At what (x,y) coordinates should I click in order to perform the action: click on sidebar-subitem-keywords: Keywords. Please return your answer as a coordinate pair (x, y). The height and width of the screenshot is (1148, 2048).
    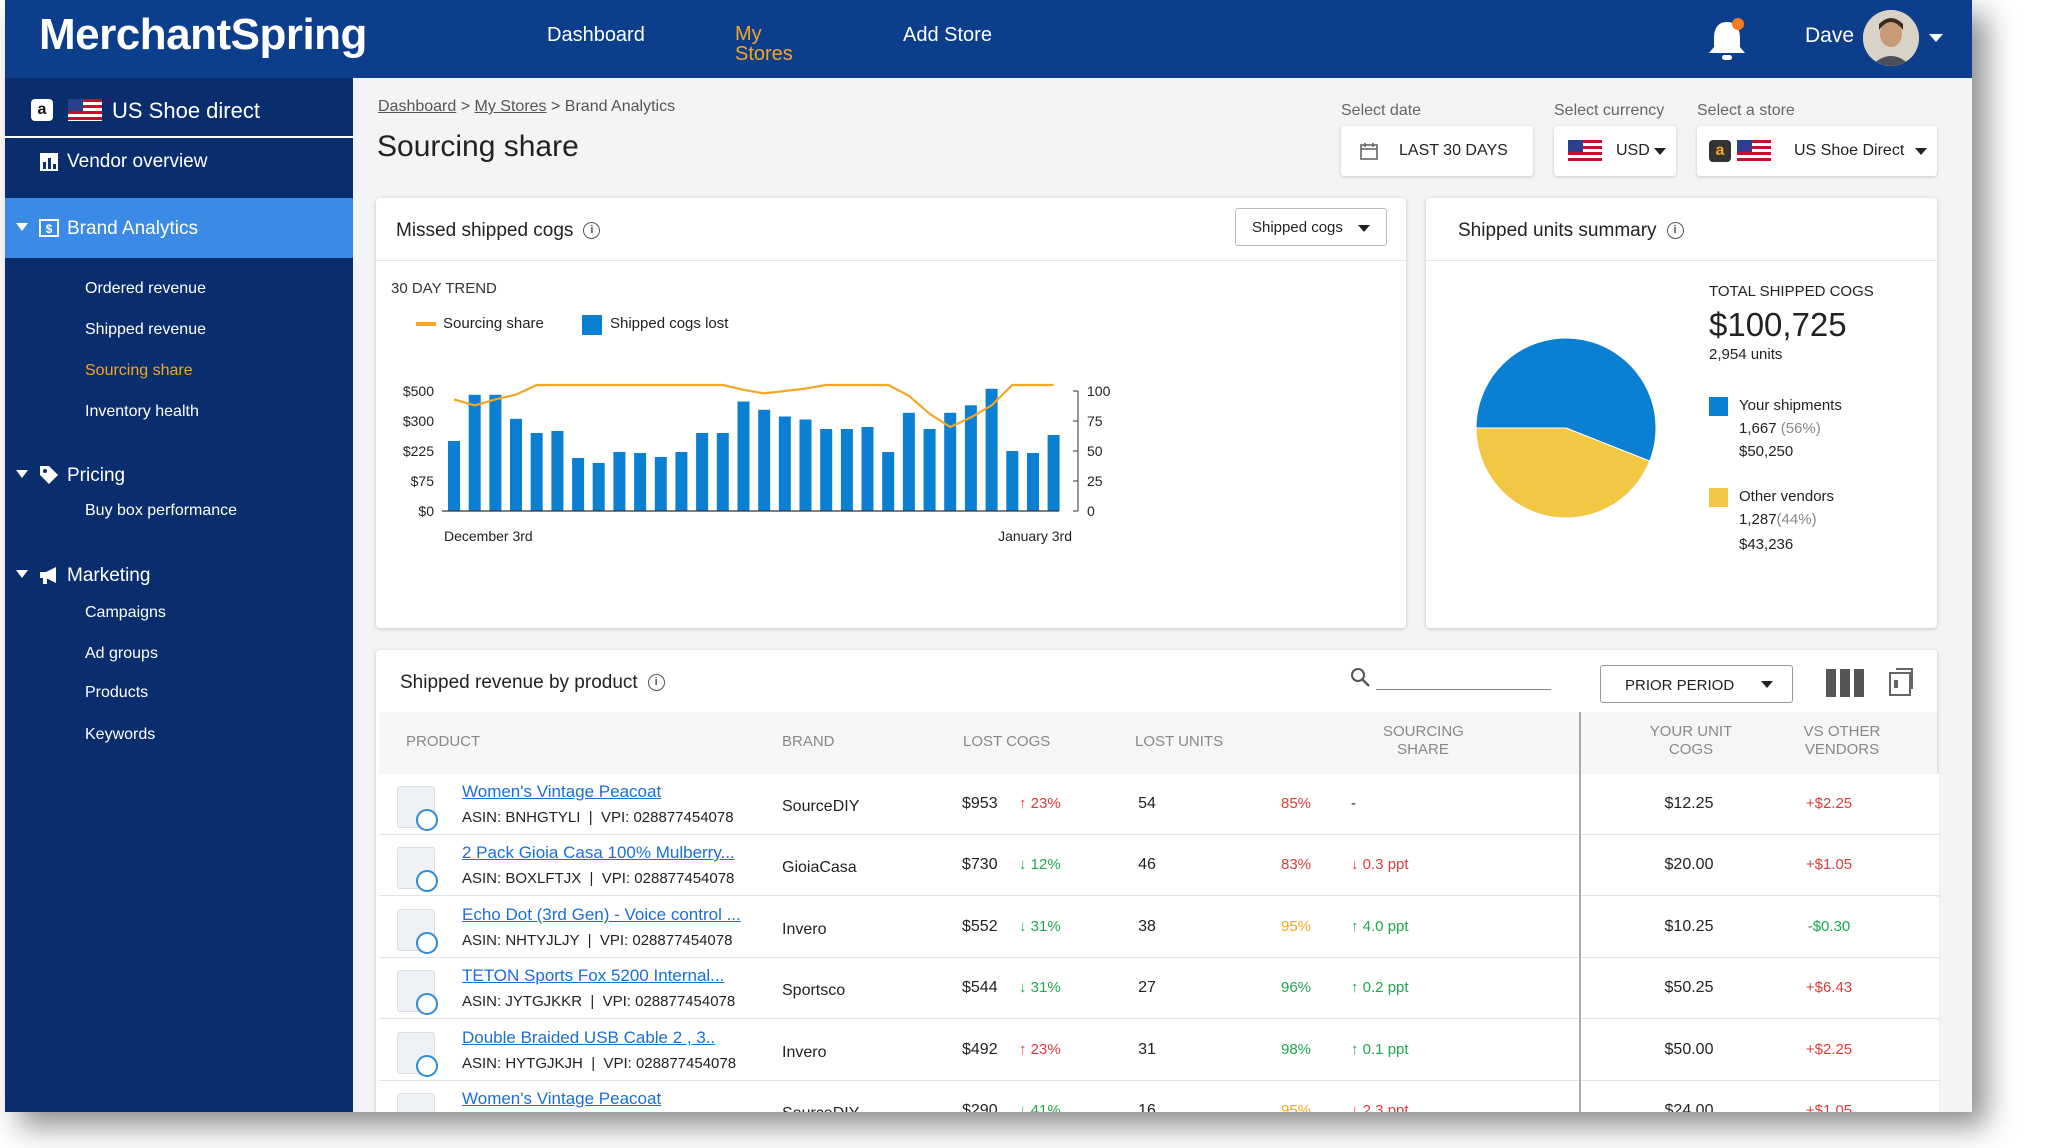
    Looking at the image, I should click on (120, 734).